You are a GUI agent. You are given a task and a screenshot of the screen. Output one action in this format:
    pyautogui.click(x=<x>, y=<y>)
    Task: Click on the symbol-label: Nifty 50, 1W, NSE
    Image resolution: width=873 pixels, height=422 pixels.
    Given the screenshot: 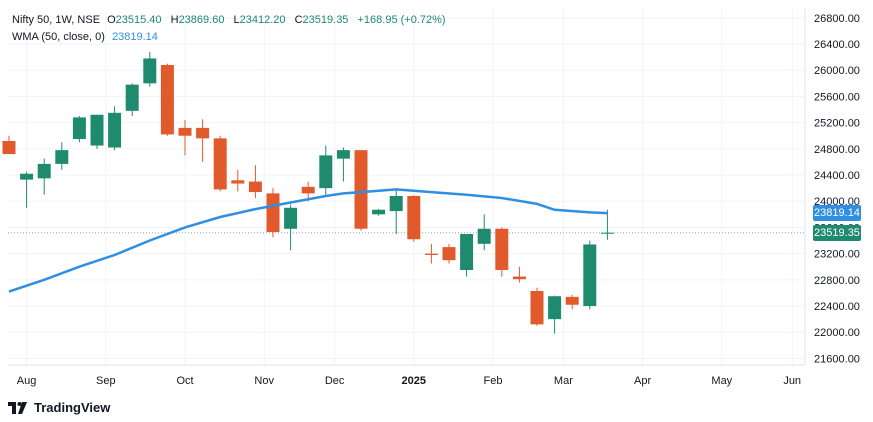 What is the action you would take?
    pyautogui.click(x=56, y=20)
    